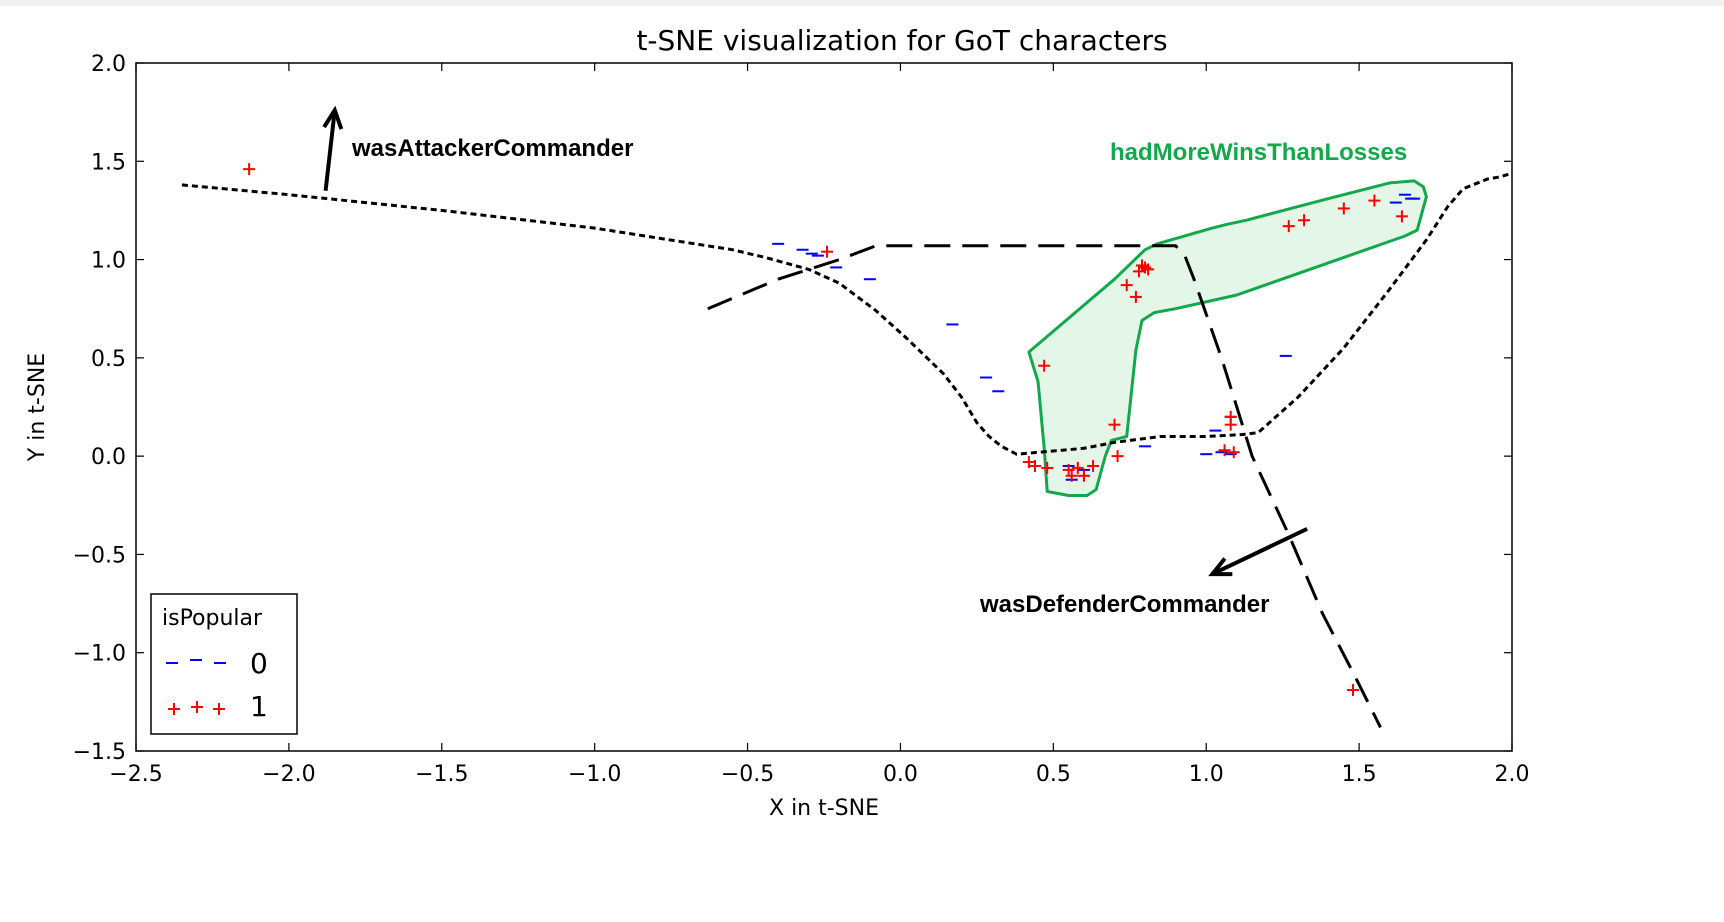  What do you see at coordinates (1258, 152) in the screenshot?
I see `annotation-had-more-wins-than-losses: hadMoreWinsThanLosses` at bounding box center [1258, 152].